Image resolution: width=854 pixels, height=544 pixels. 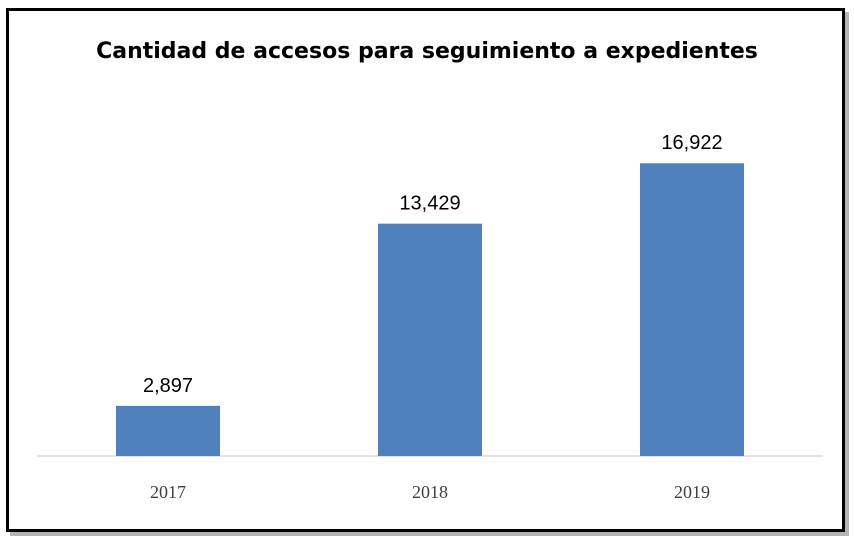 I want to click on data-label-2017: 2,897, so click(x=168, y=386).